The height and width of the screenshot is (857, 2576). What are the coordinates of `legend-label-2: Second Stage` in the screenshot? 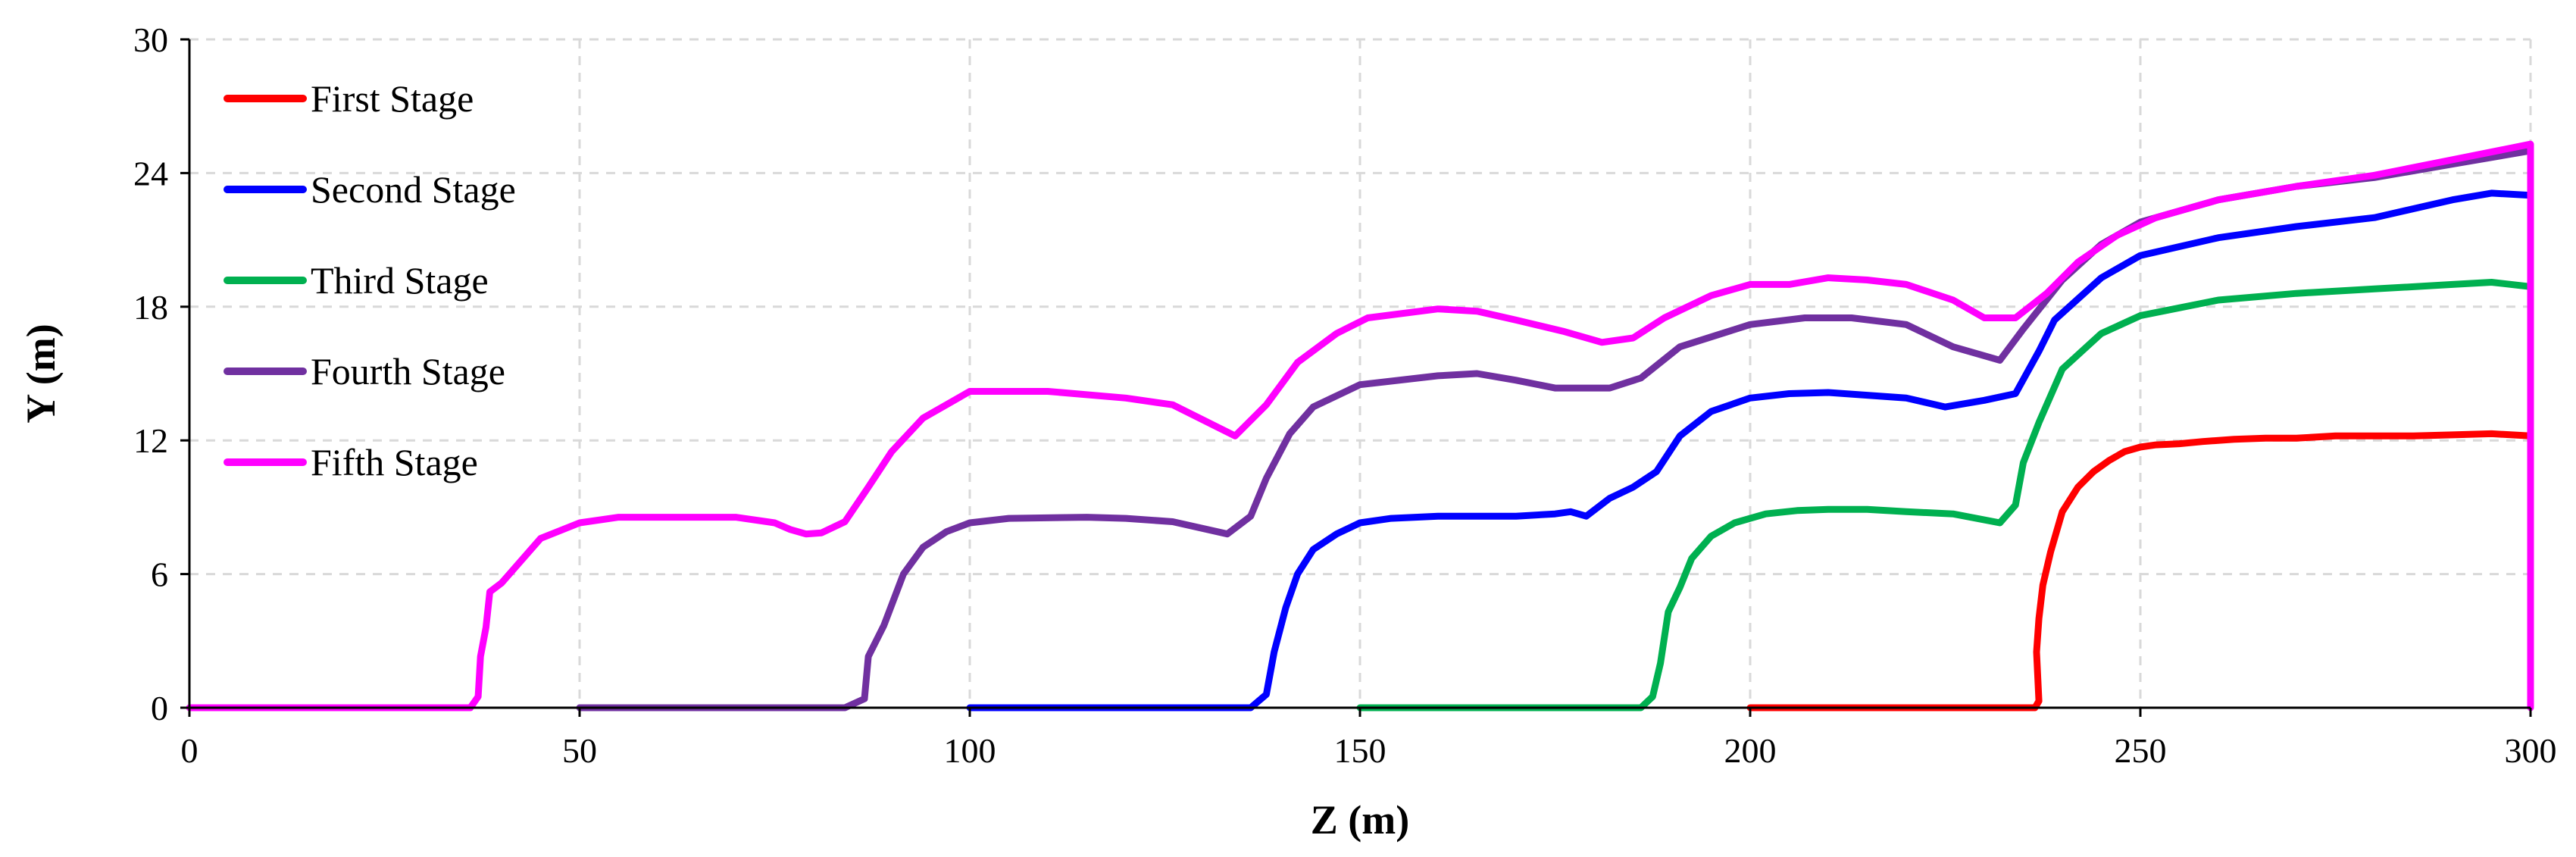 It's located at (413, 189).